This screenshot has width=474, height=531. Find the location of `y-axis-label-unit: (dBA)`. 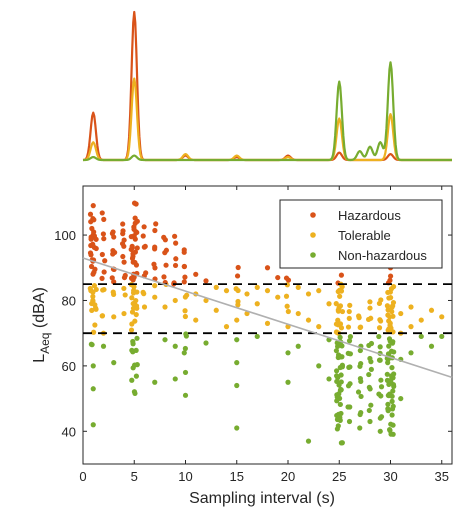

y-axis-label-unit: (dBA) is located at coordinates (39, 309).